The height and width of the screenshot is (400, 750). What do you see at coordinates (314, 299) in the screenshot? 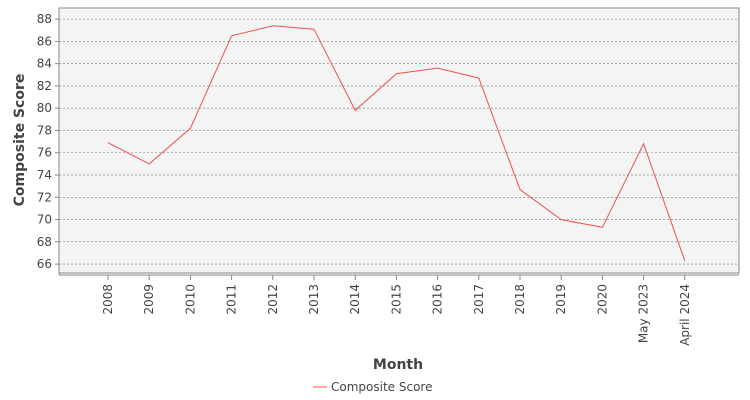
I see `x-tick-label: 2013` at bounding box center [314, 299].